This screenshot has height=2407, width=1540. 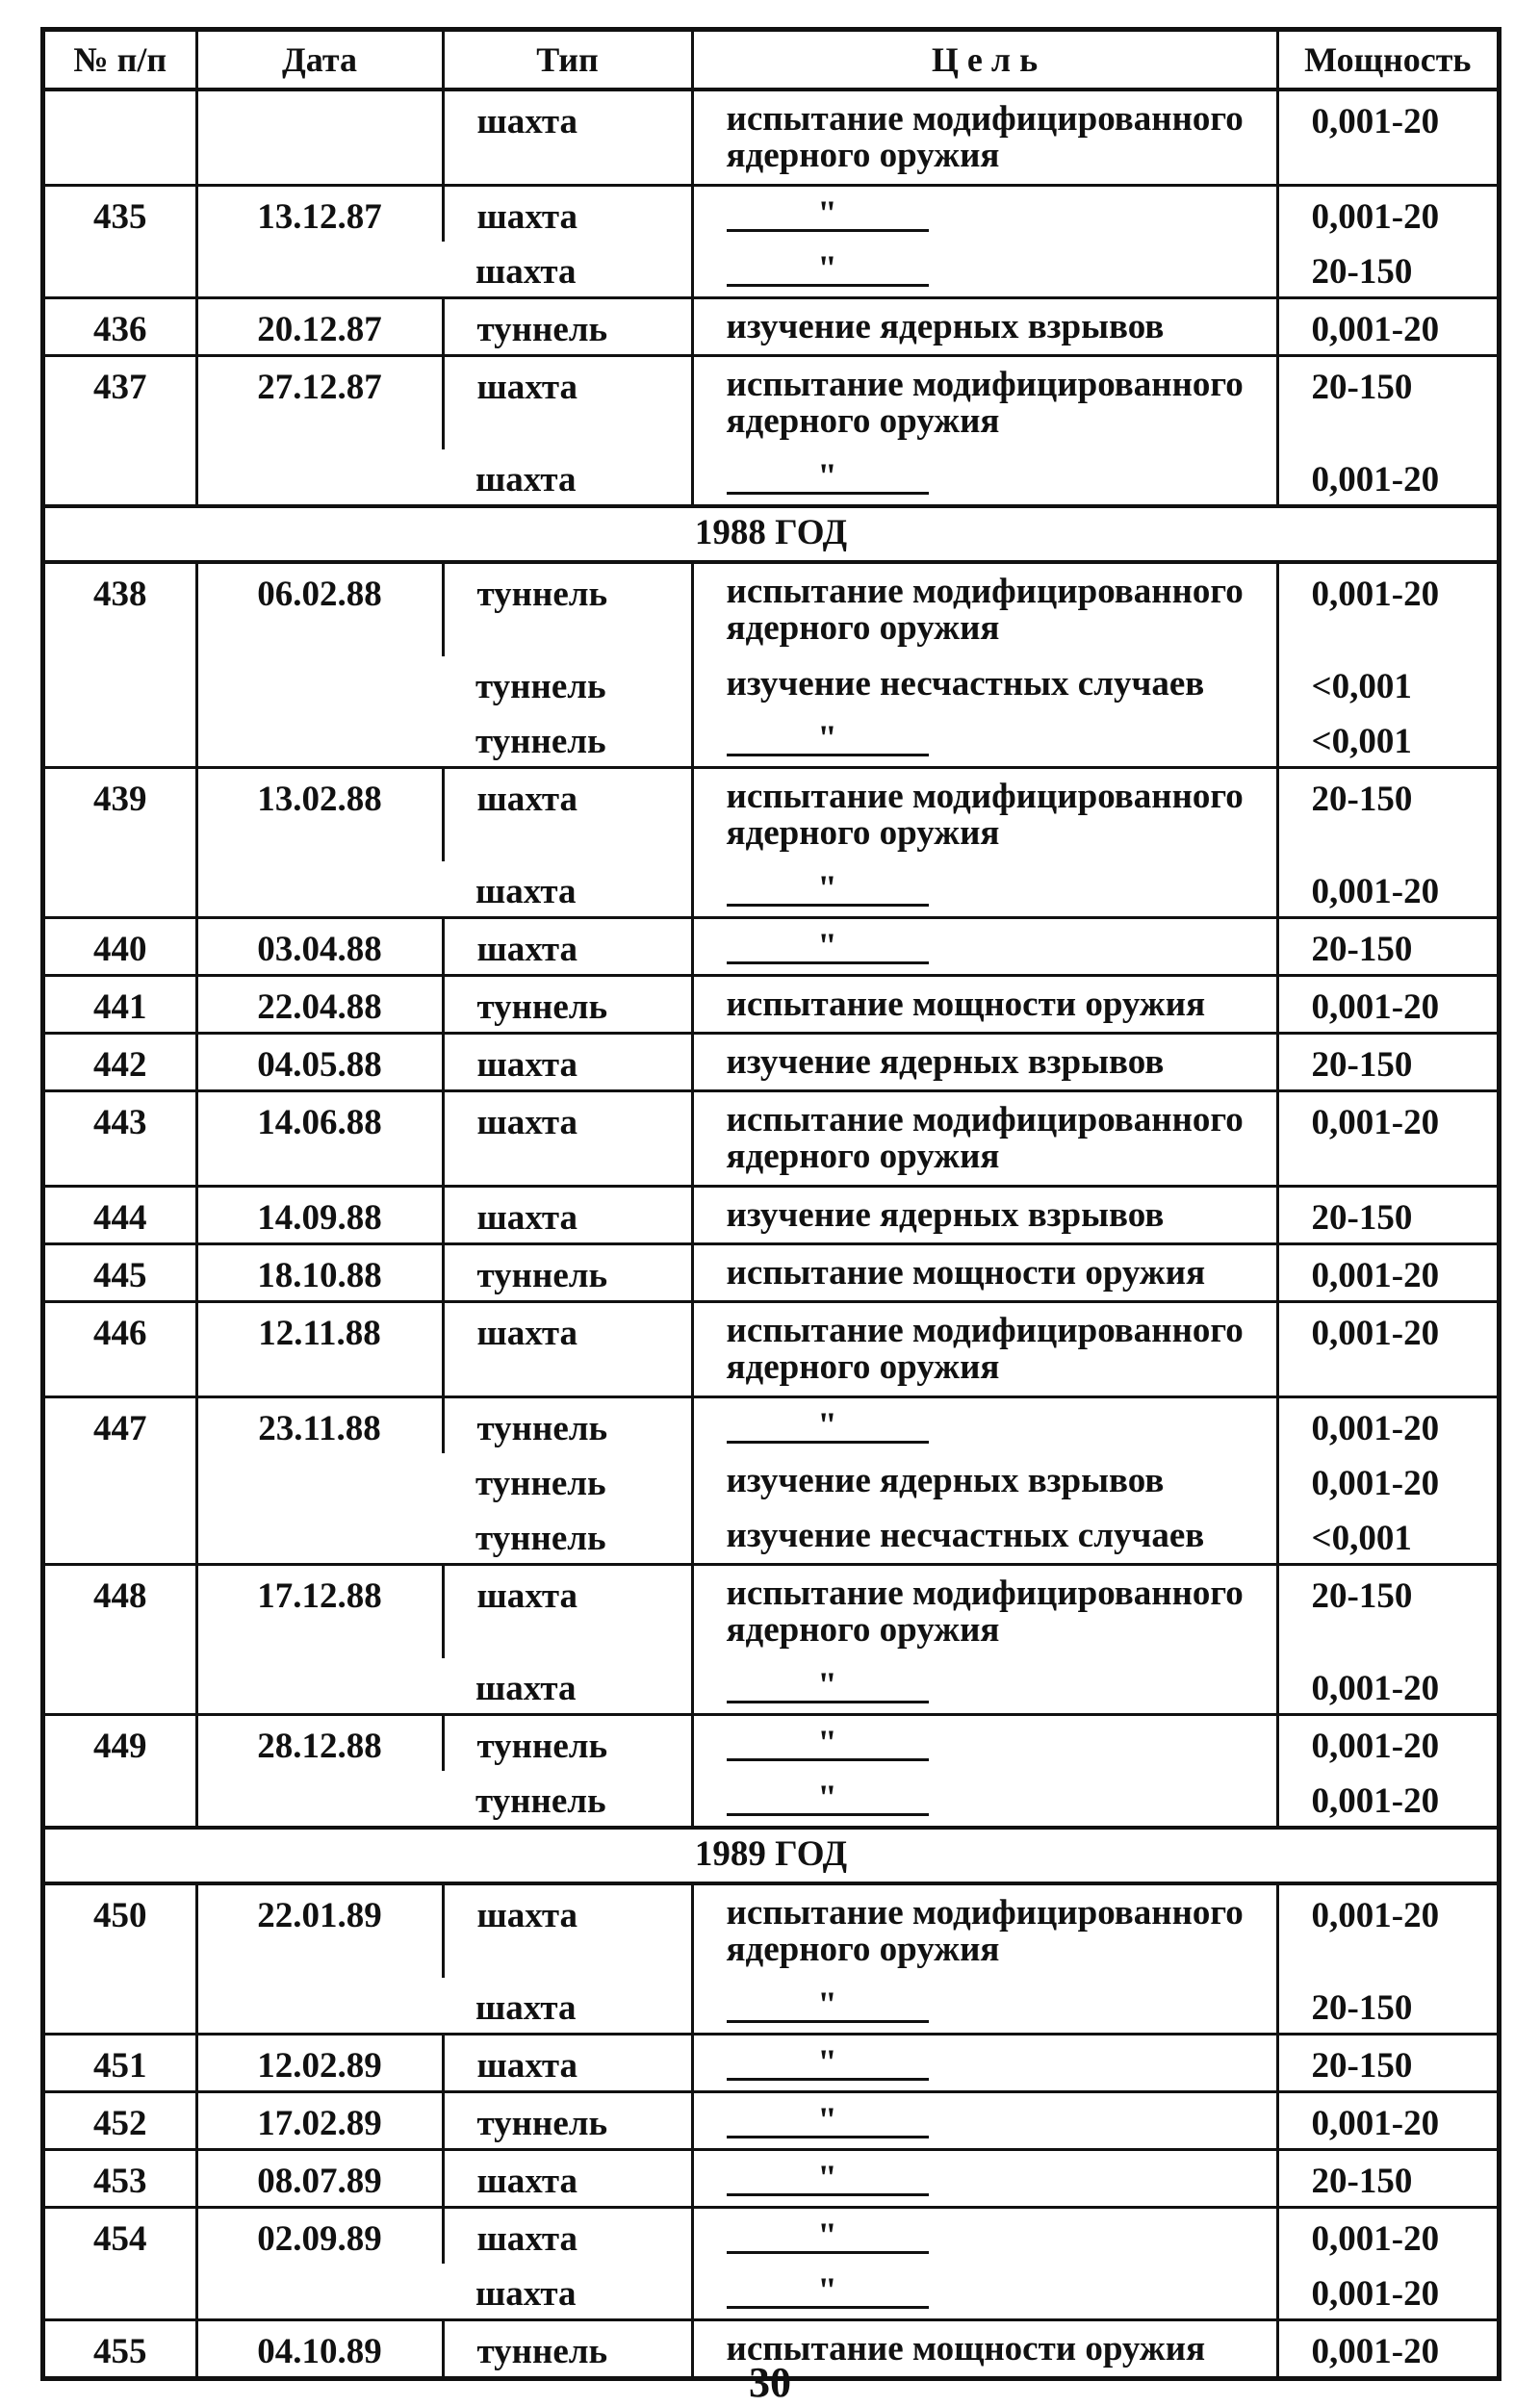 What do you see at coordinates (120, 1348) in the screenshot?
I see `test-number: 446` at bounding box center [120, 1348].